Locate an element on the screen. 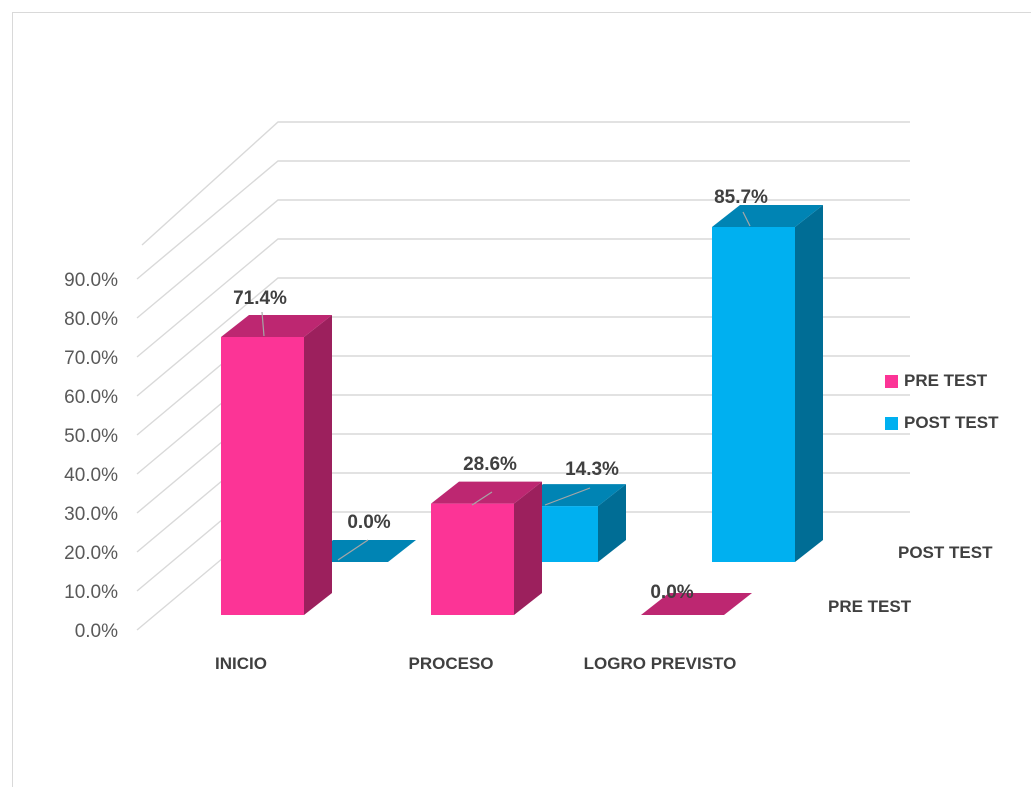 The width and height of the screenshot is (1031, 787). legend-label-pre-test: PRE TEST is located at coordinates (946, 380).